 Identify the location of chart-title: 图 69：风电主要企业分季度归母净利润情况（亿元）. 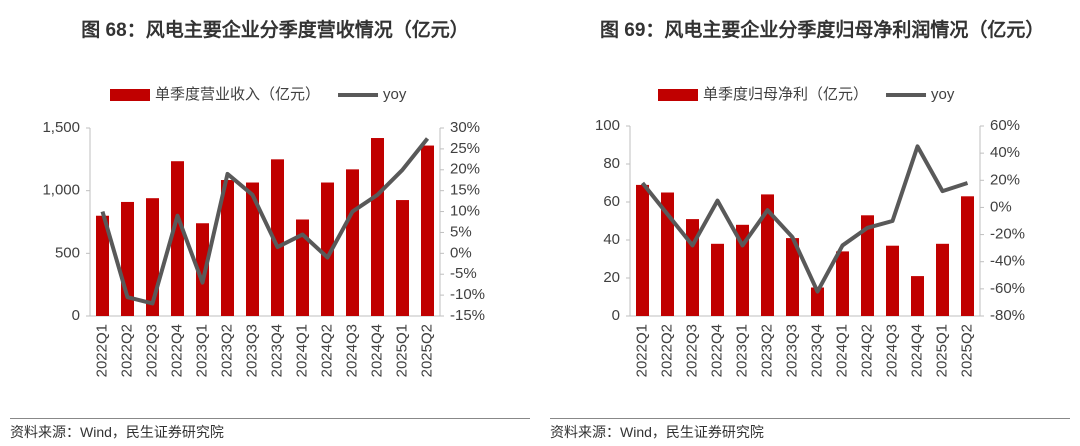
(822, 30).